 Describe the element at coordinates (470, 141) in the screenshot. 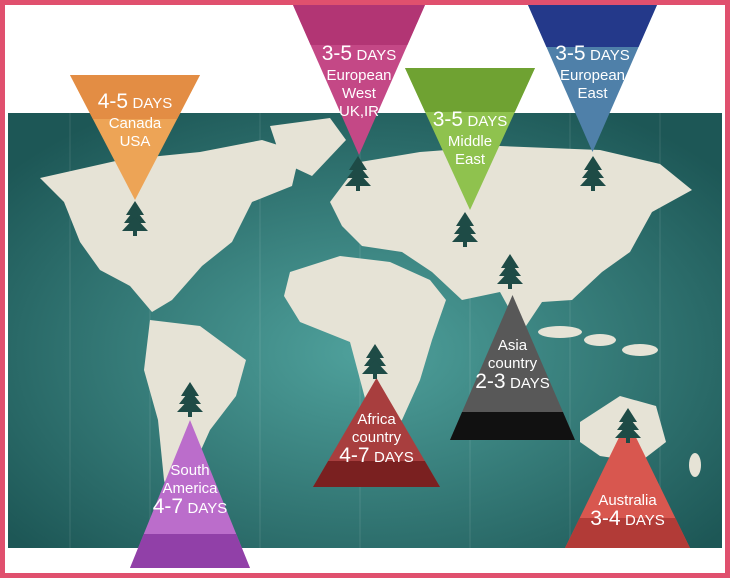

I see `region-name: Middle` at that location.